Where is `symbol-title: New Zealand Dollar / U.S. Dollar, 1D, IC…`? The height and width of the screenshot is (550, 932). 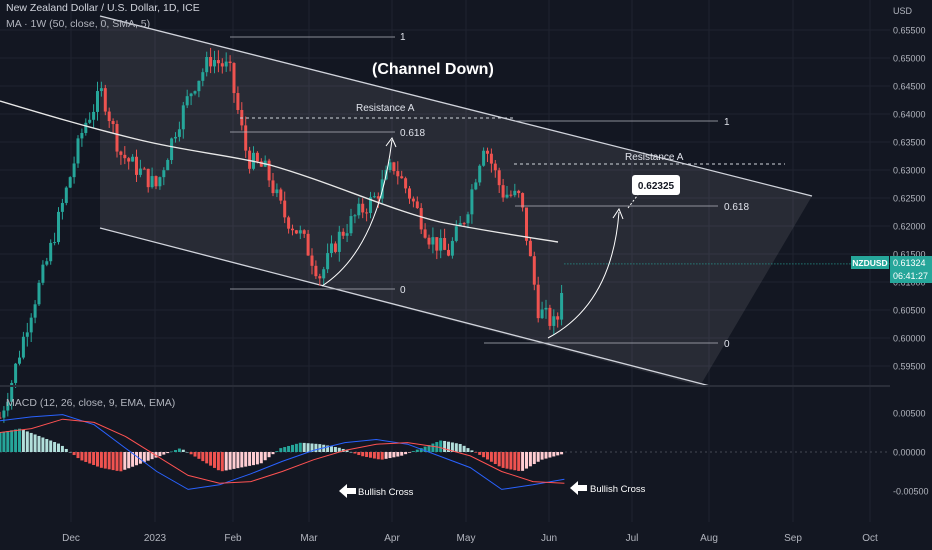
symbol-title: New Zealand Dollar / U.S. Dollar, 1D, IC… is located at coordinates (103, 8).